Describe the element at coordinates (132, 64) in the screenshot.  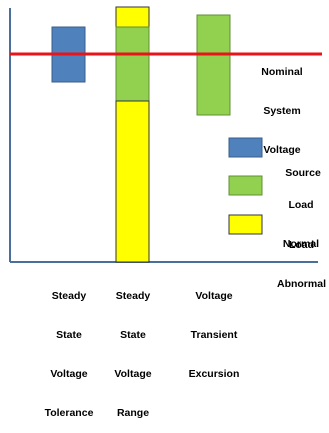
I see `range-normal-bar` at that location.